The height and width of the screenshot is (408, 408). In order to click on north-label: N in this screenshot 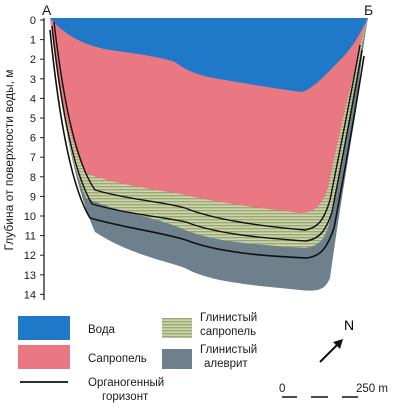, I will do `click(349, 325)`.